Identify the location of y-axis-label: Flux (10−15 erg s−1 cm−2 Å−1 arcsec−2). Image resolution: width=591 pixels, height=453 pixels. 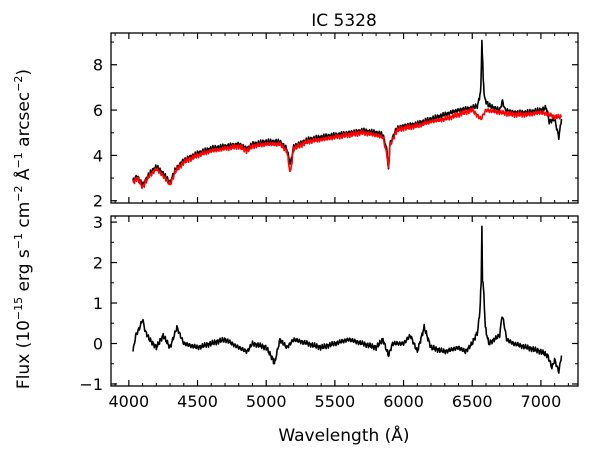
(23, 229).